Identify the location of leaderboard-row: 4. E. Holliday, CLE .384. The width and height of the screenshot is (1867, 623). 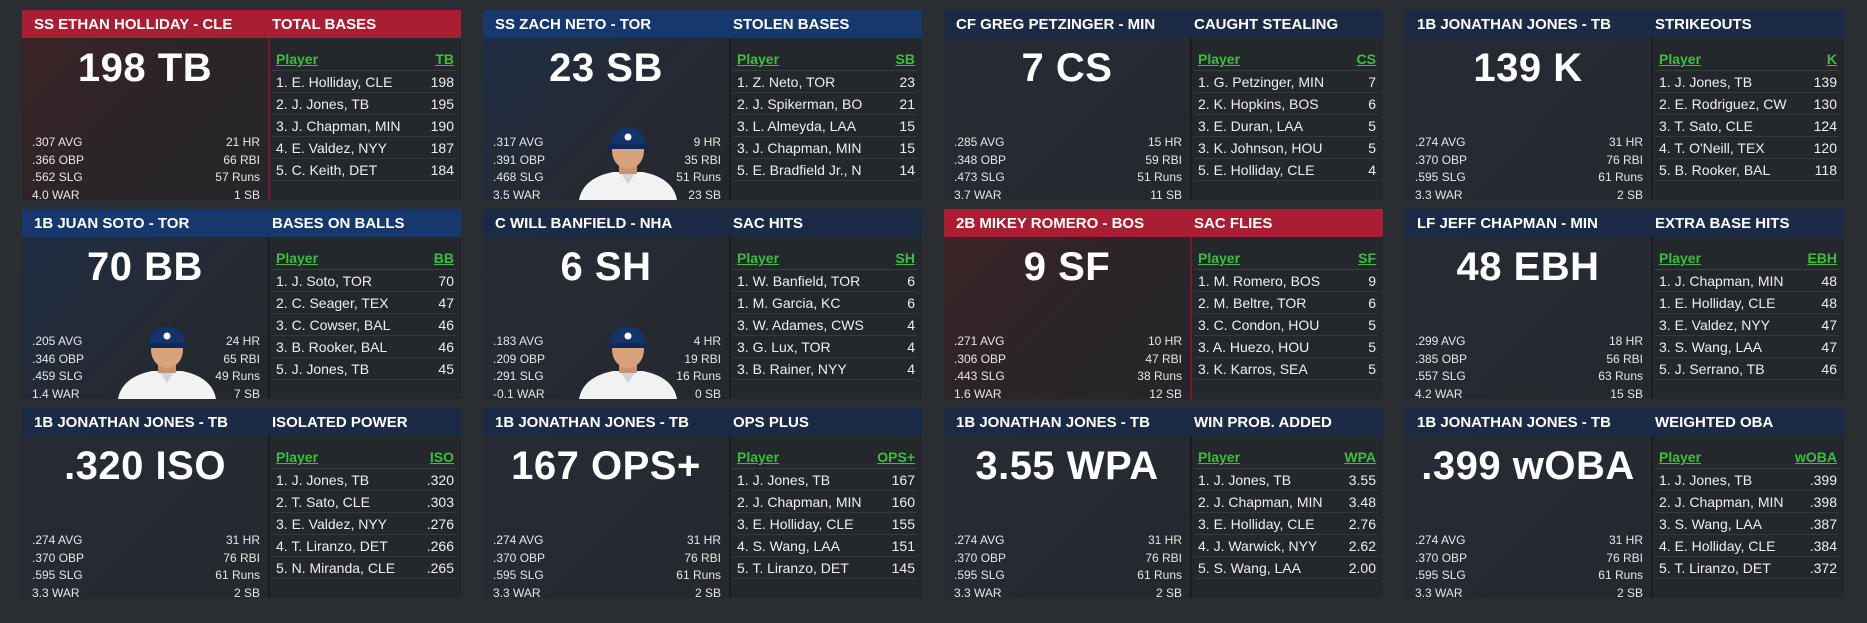
(1747, 546).